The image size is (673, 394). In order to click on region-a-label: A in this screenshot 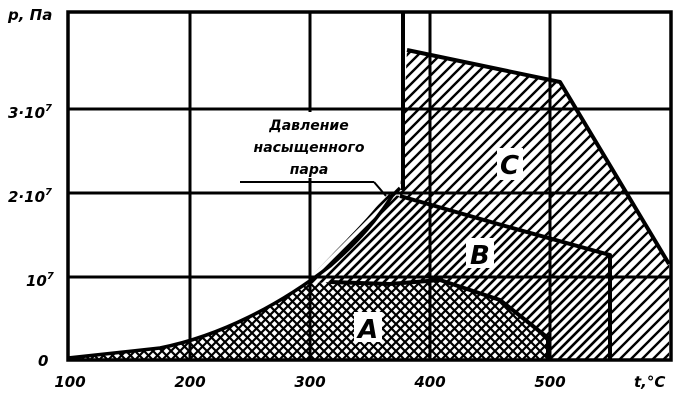, I will do `click(367, 330)`.